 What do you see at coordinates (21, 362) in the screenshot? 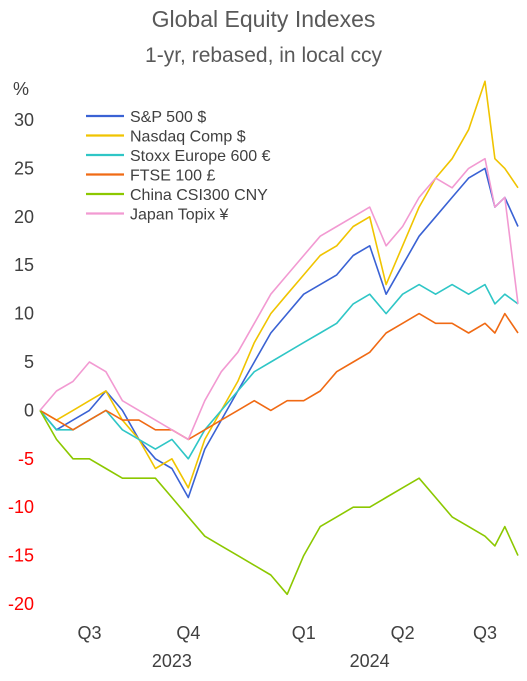
I see `y-axis-ticks: 30 25 20 15 10 5 0 -5 -10 -15 -20` at bounding box center [21, 362].